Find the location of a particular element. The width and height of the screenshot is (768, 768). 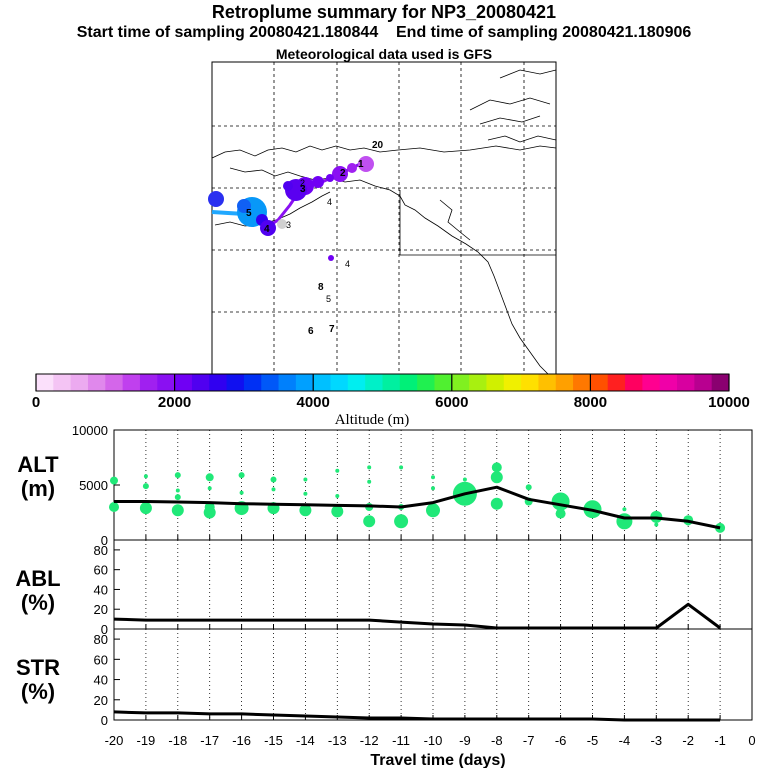

map-label-extra-4: 2 is located at coordinates (302, 183).